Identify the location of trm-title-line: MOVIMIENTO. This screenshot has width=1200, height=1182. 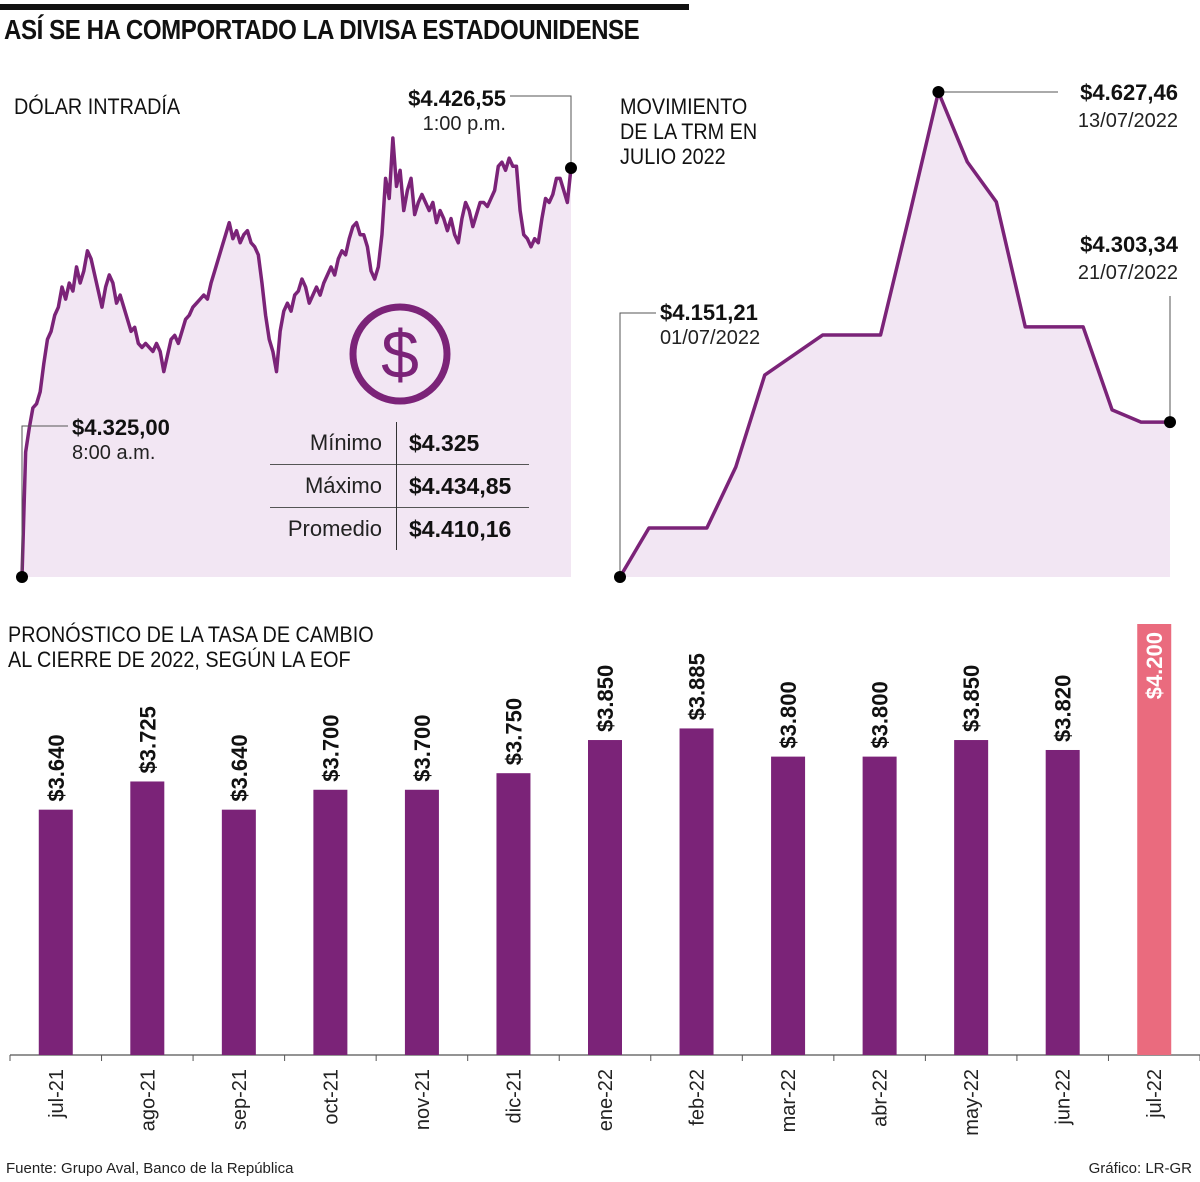
(684, 106).